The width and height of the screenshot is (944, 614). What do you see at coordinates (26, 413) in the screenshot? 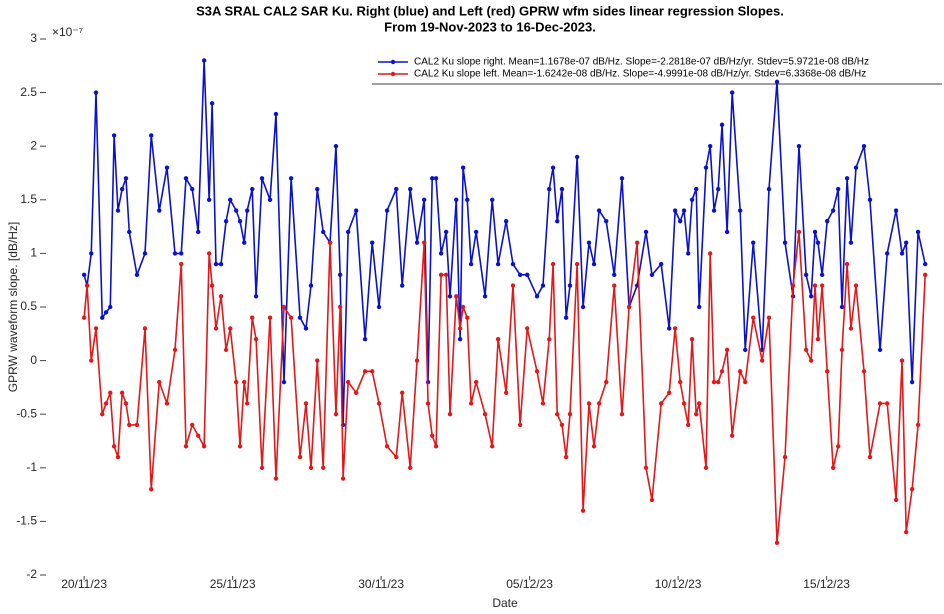
I see `y-tick-label: -0.5` at bounding box center [26, 413].